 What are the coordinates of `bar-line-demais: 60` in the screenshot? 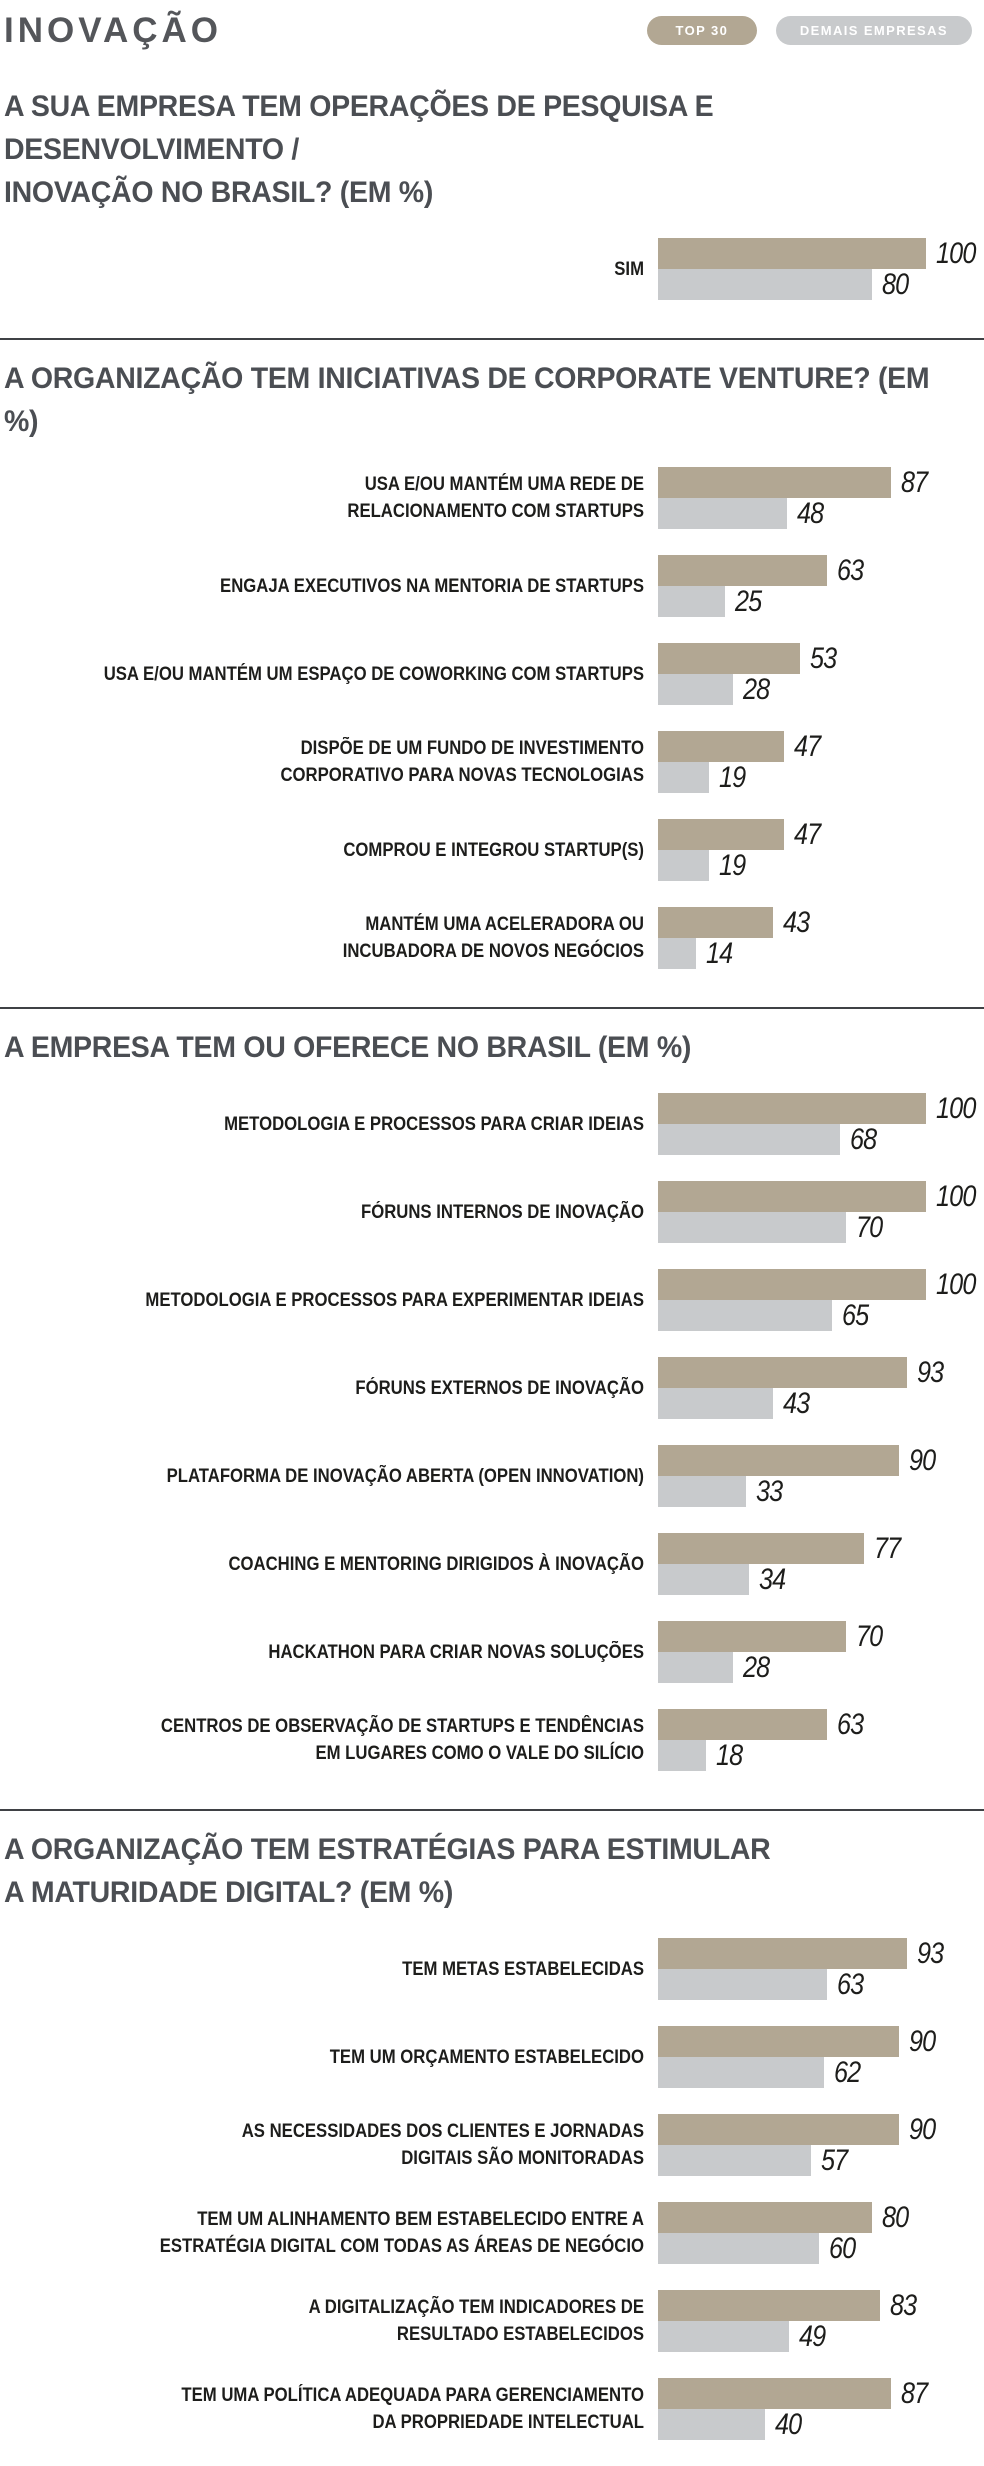 It's located at (821, 2248).